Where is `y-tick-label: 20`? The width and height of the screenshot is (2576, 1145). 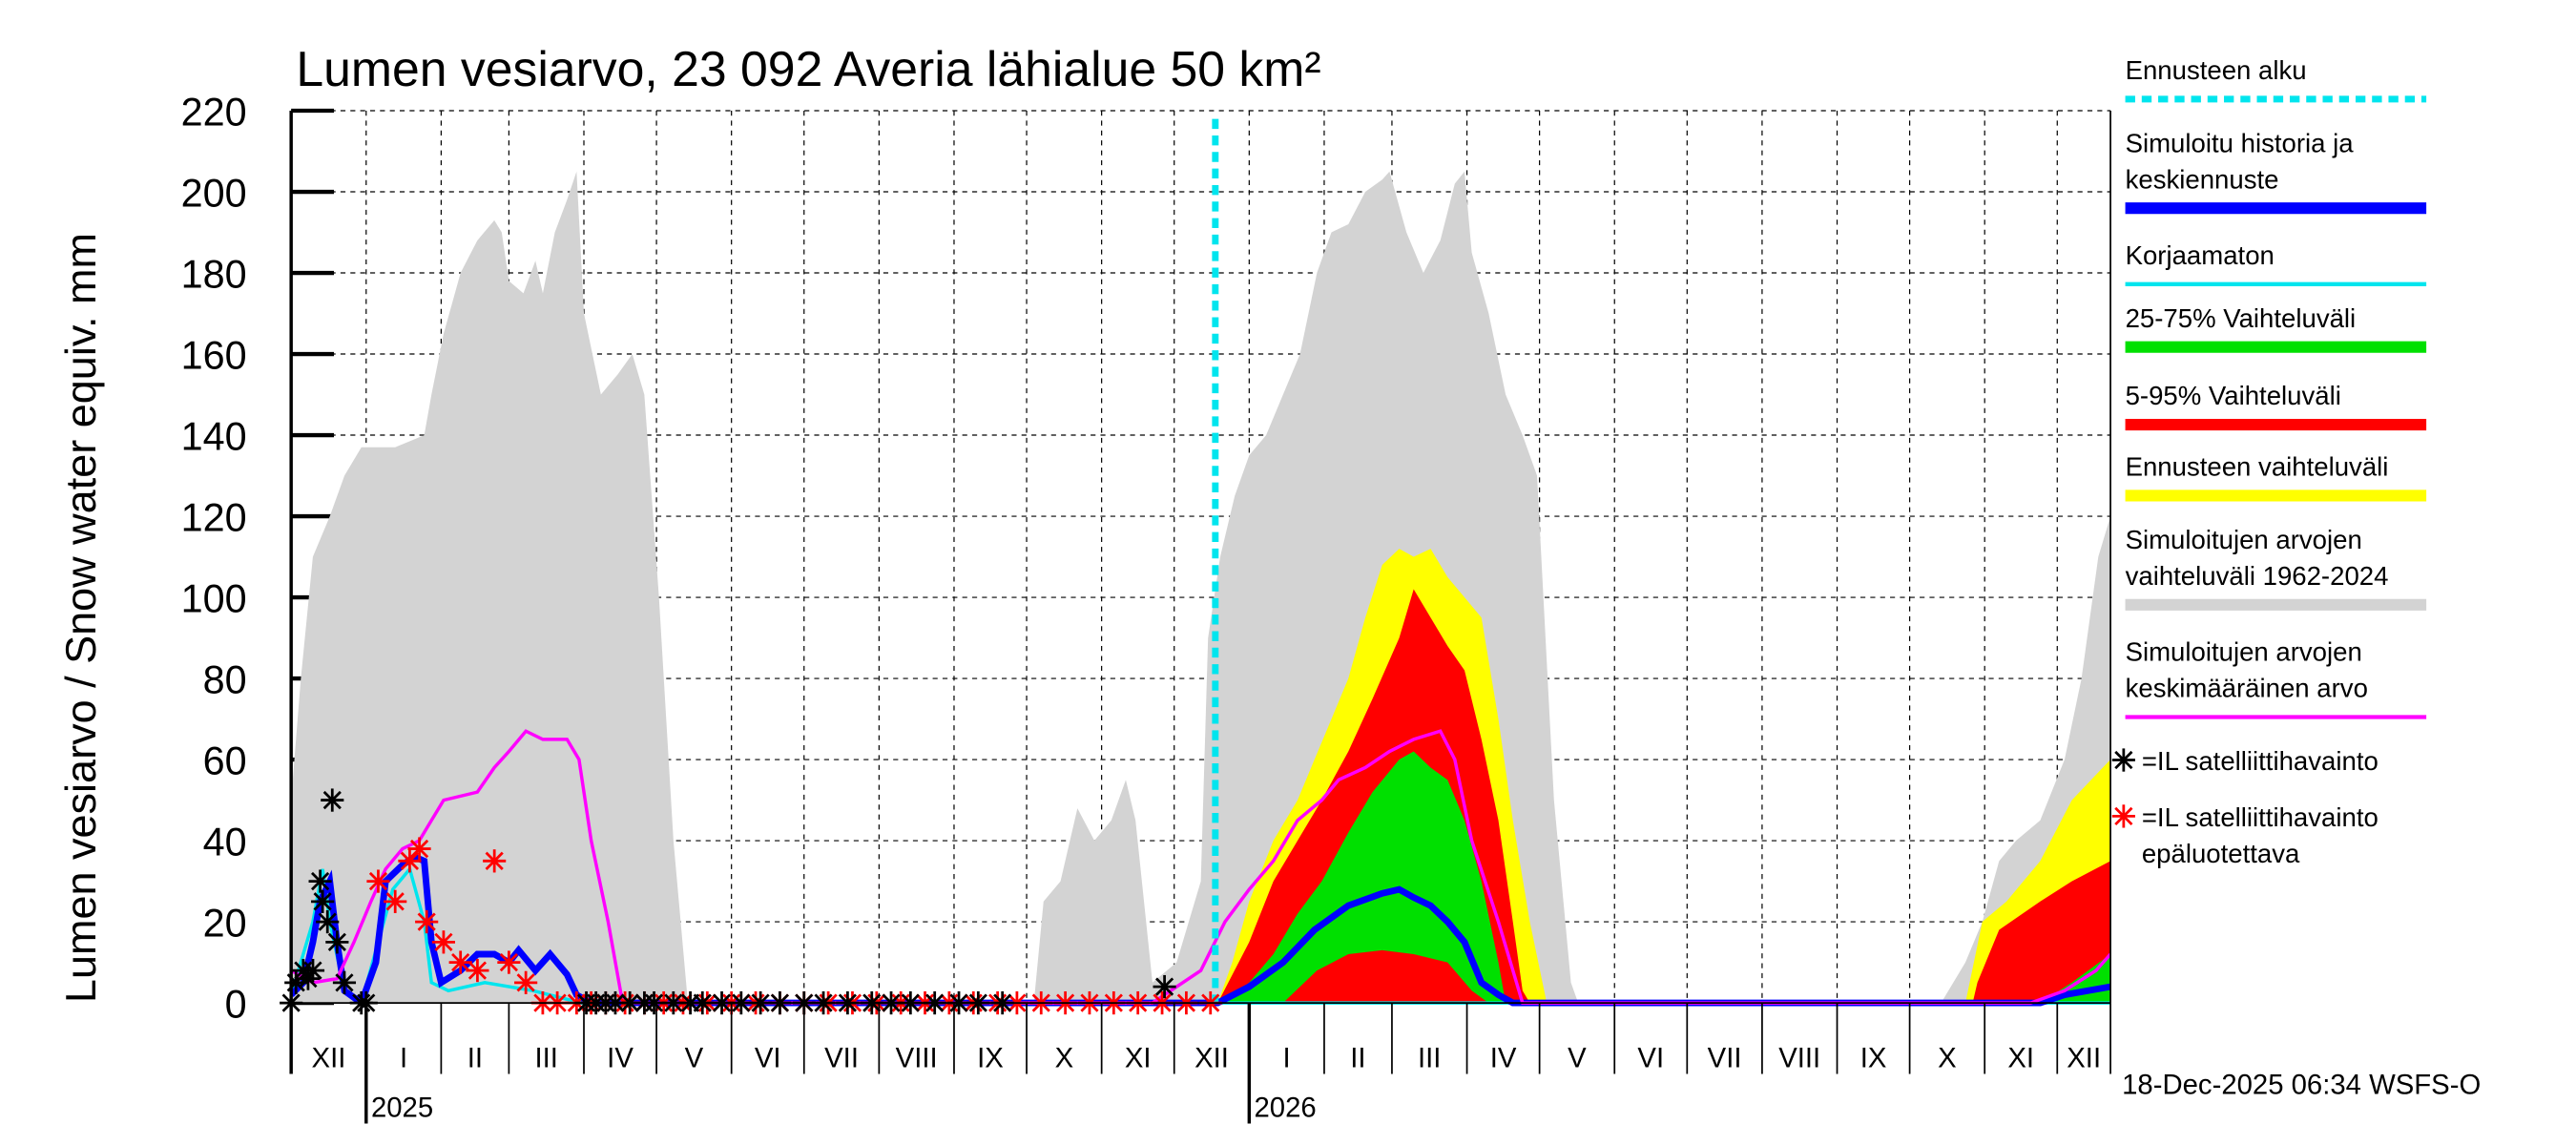
y-tick-label: 20 is located at coordinates (225, 923).